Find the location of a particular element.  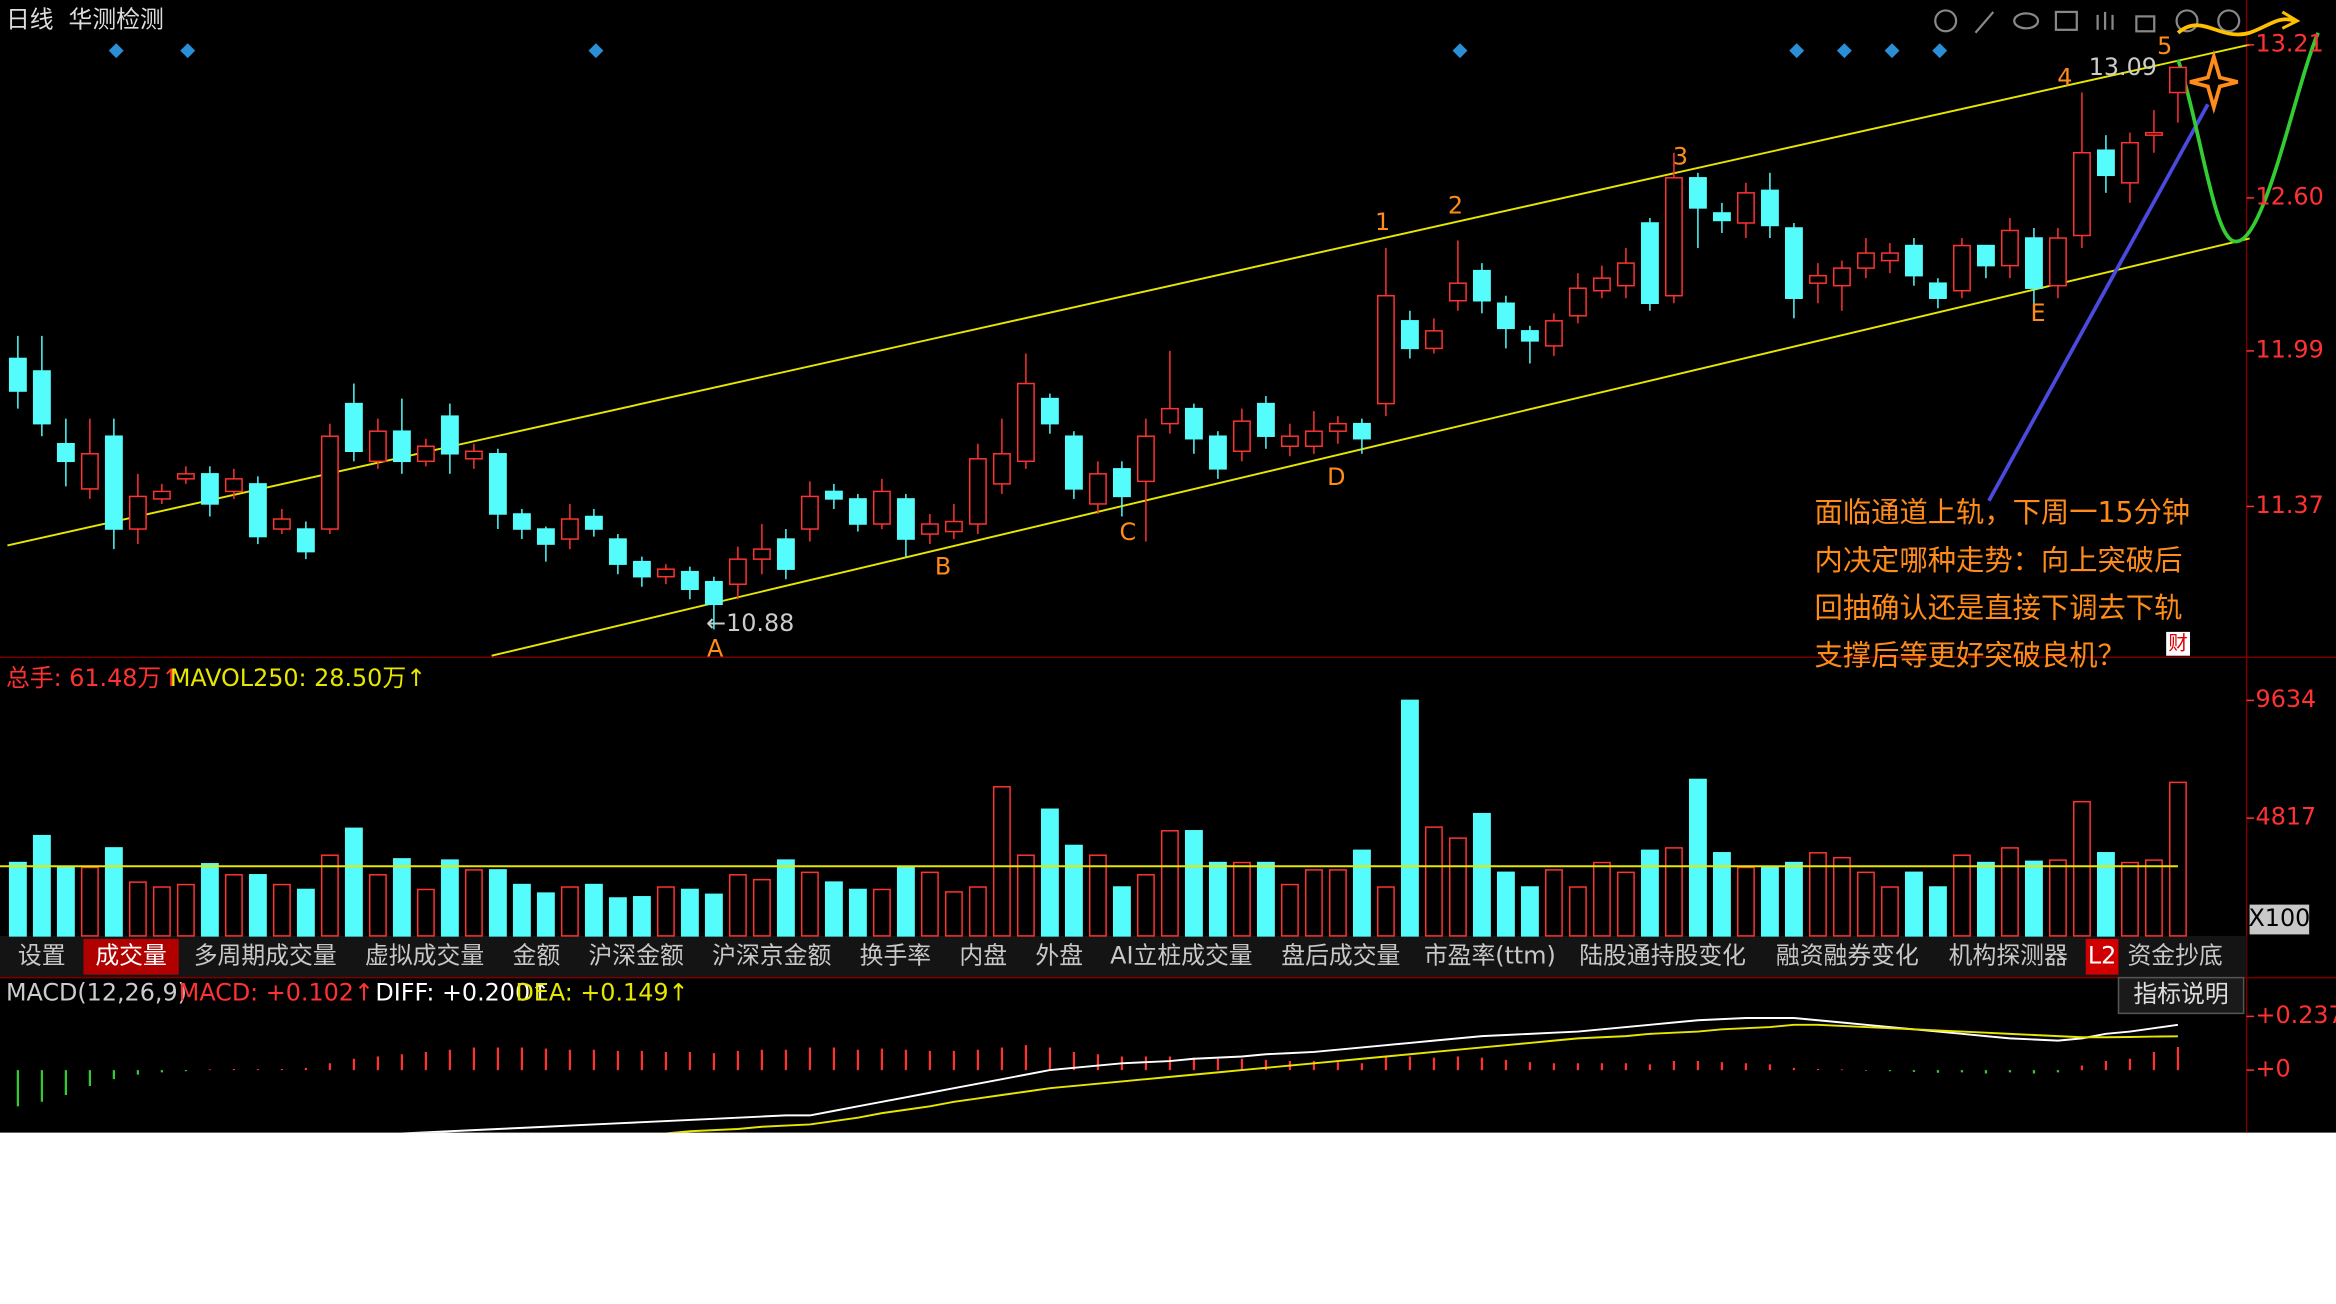

help-text: 指标说明 is located at coordinates (2180, 994).